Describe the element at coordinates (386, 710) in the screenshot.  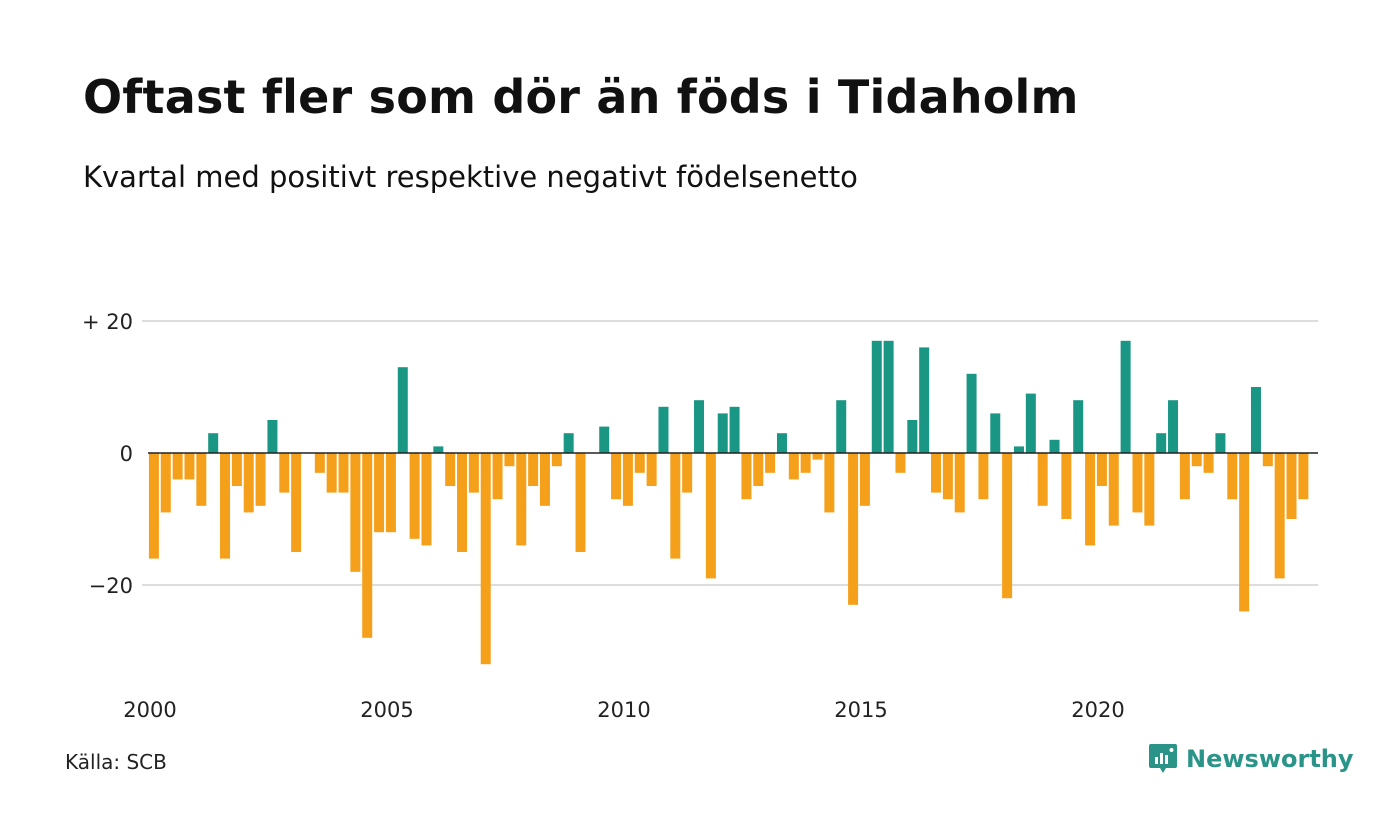
I see `x-tick-label: 2005` at that location.